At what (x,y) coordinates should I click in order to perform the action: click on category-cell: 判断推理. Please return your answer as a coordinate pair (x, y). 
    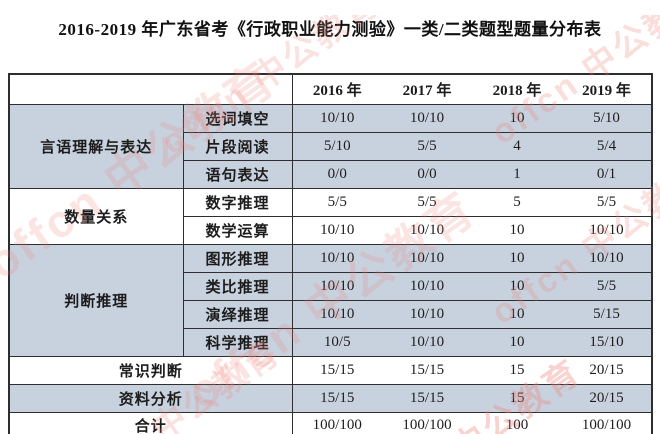
    Looking at the image, I should click on (96, 300).